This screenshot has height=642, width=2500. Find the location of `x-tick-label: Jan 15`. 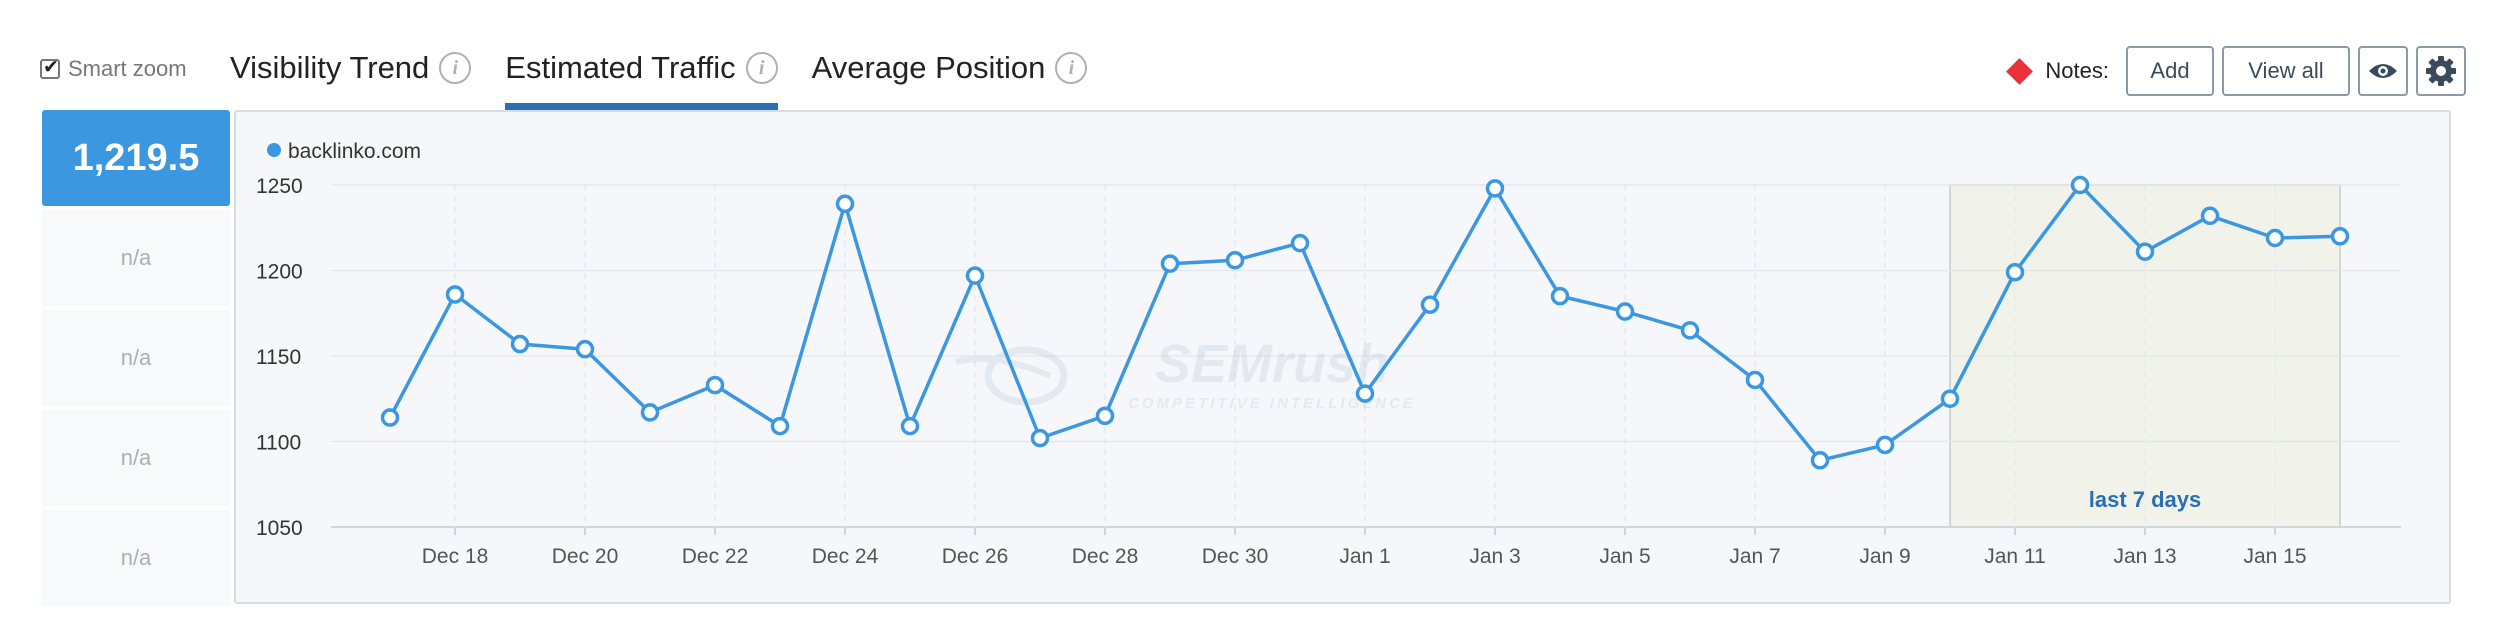

x-tick-label: Jan 15 is located at coordinates (2274, 556).